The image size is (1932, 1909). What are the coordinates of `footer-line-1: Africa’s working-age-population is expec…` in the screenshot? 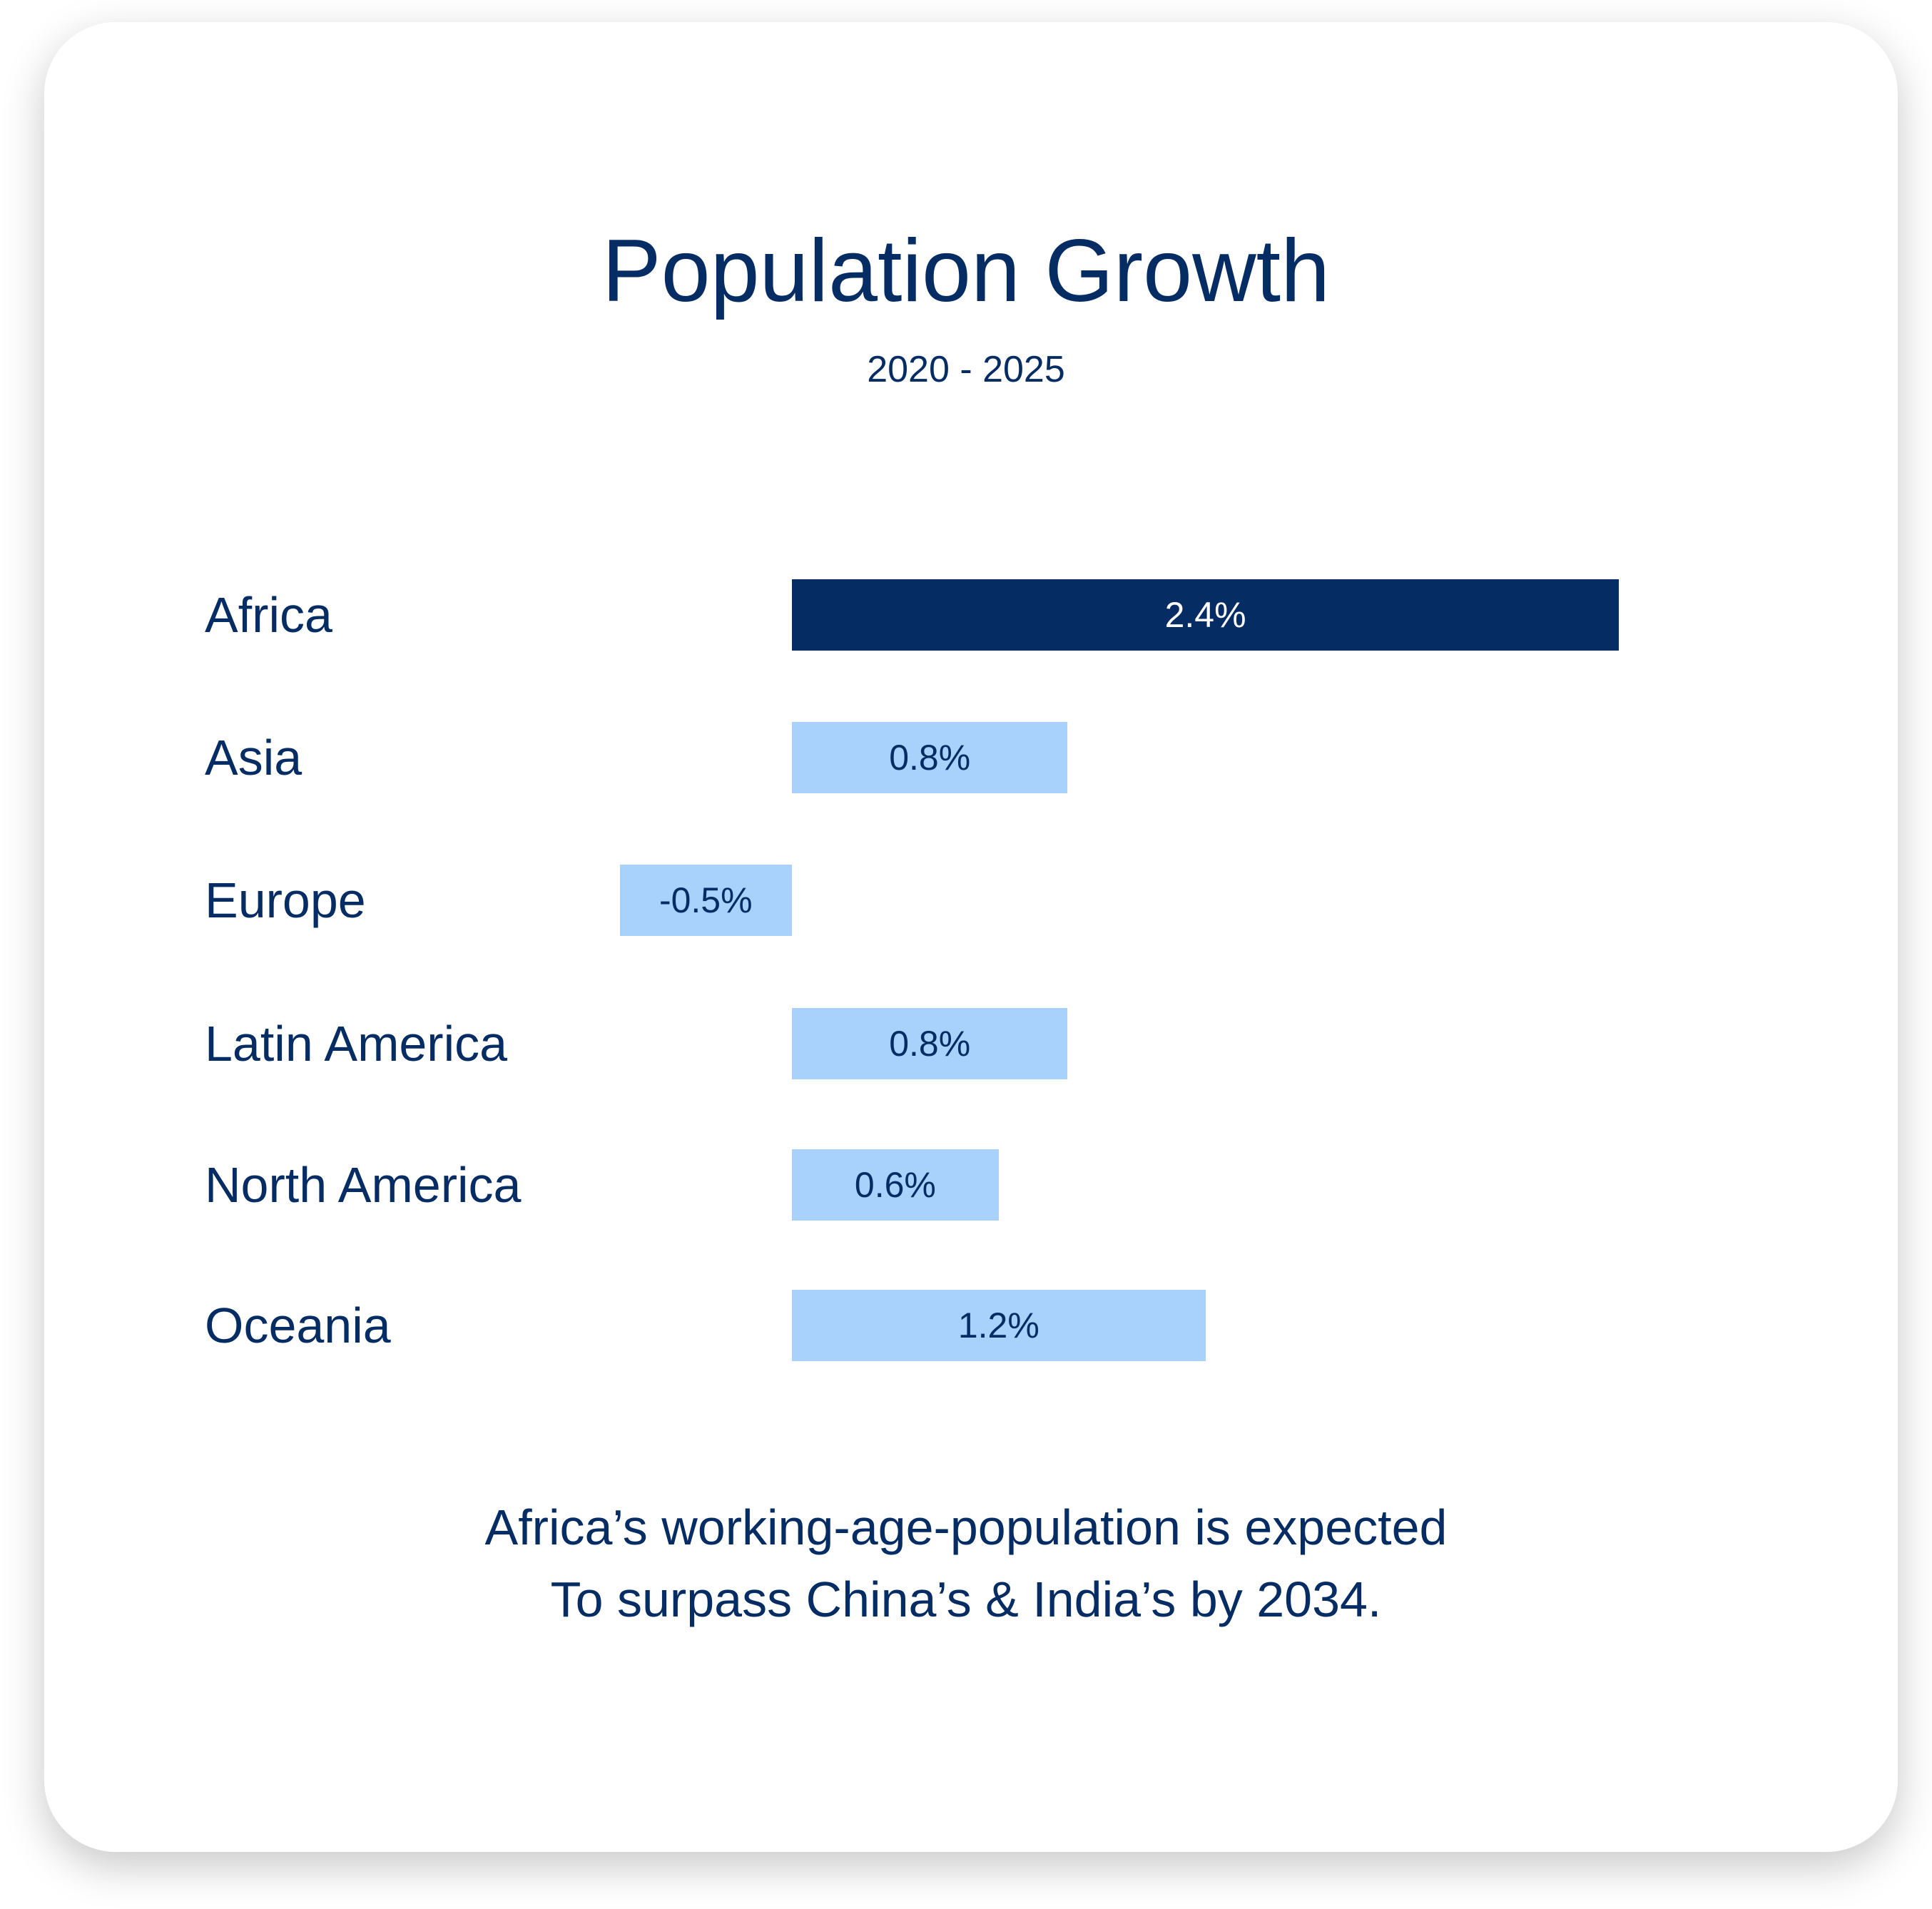 It's located at (966, 1527).